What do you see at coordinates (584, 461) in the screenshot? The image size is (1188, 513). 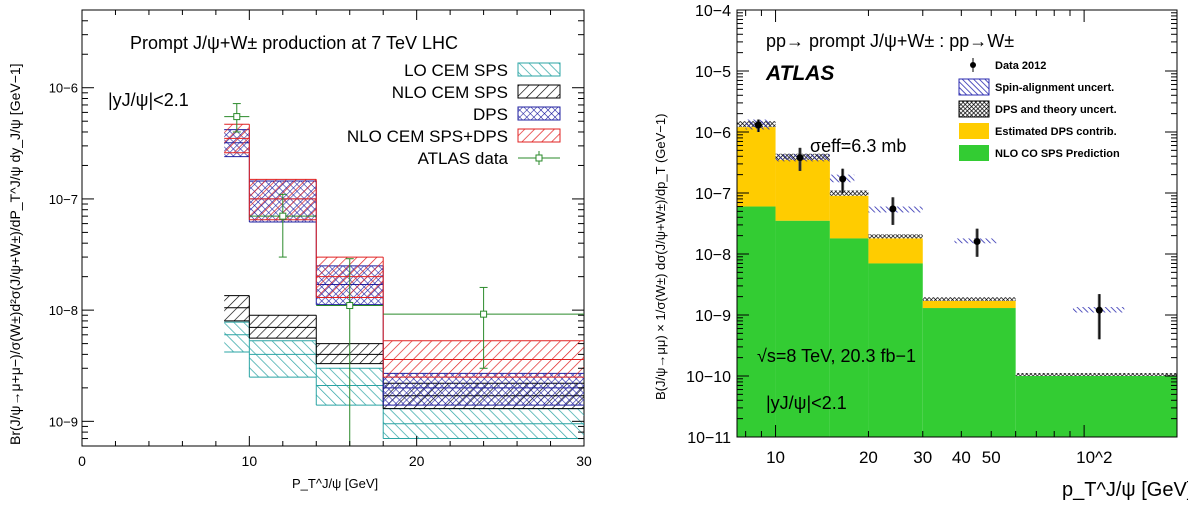 I see `left-xtick-label-3: 30` at bounding box center [584, 461].